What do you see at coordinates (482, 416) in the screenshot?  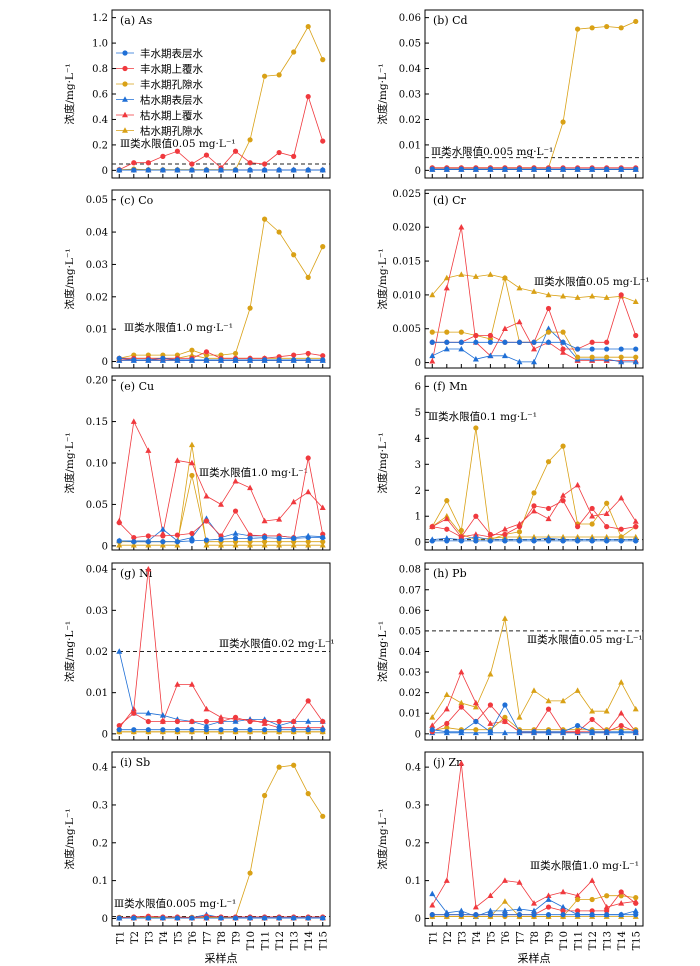 I see `limit-label: Ⅲ类水限值0.1 mg·L⁻¹` at bounding box center [482, 416].